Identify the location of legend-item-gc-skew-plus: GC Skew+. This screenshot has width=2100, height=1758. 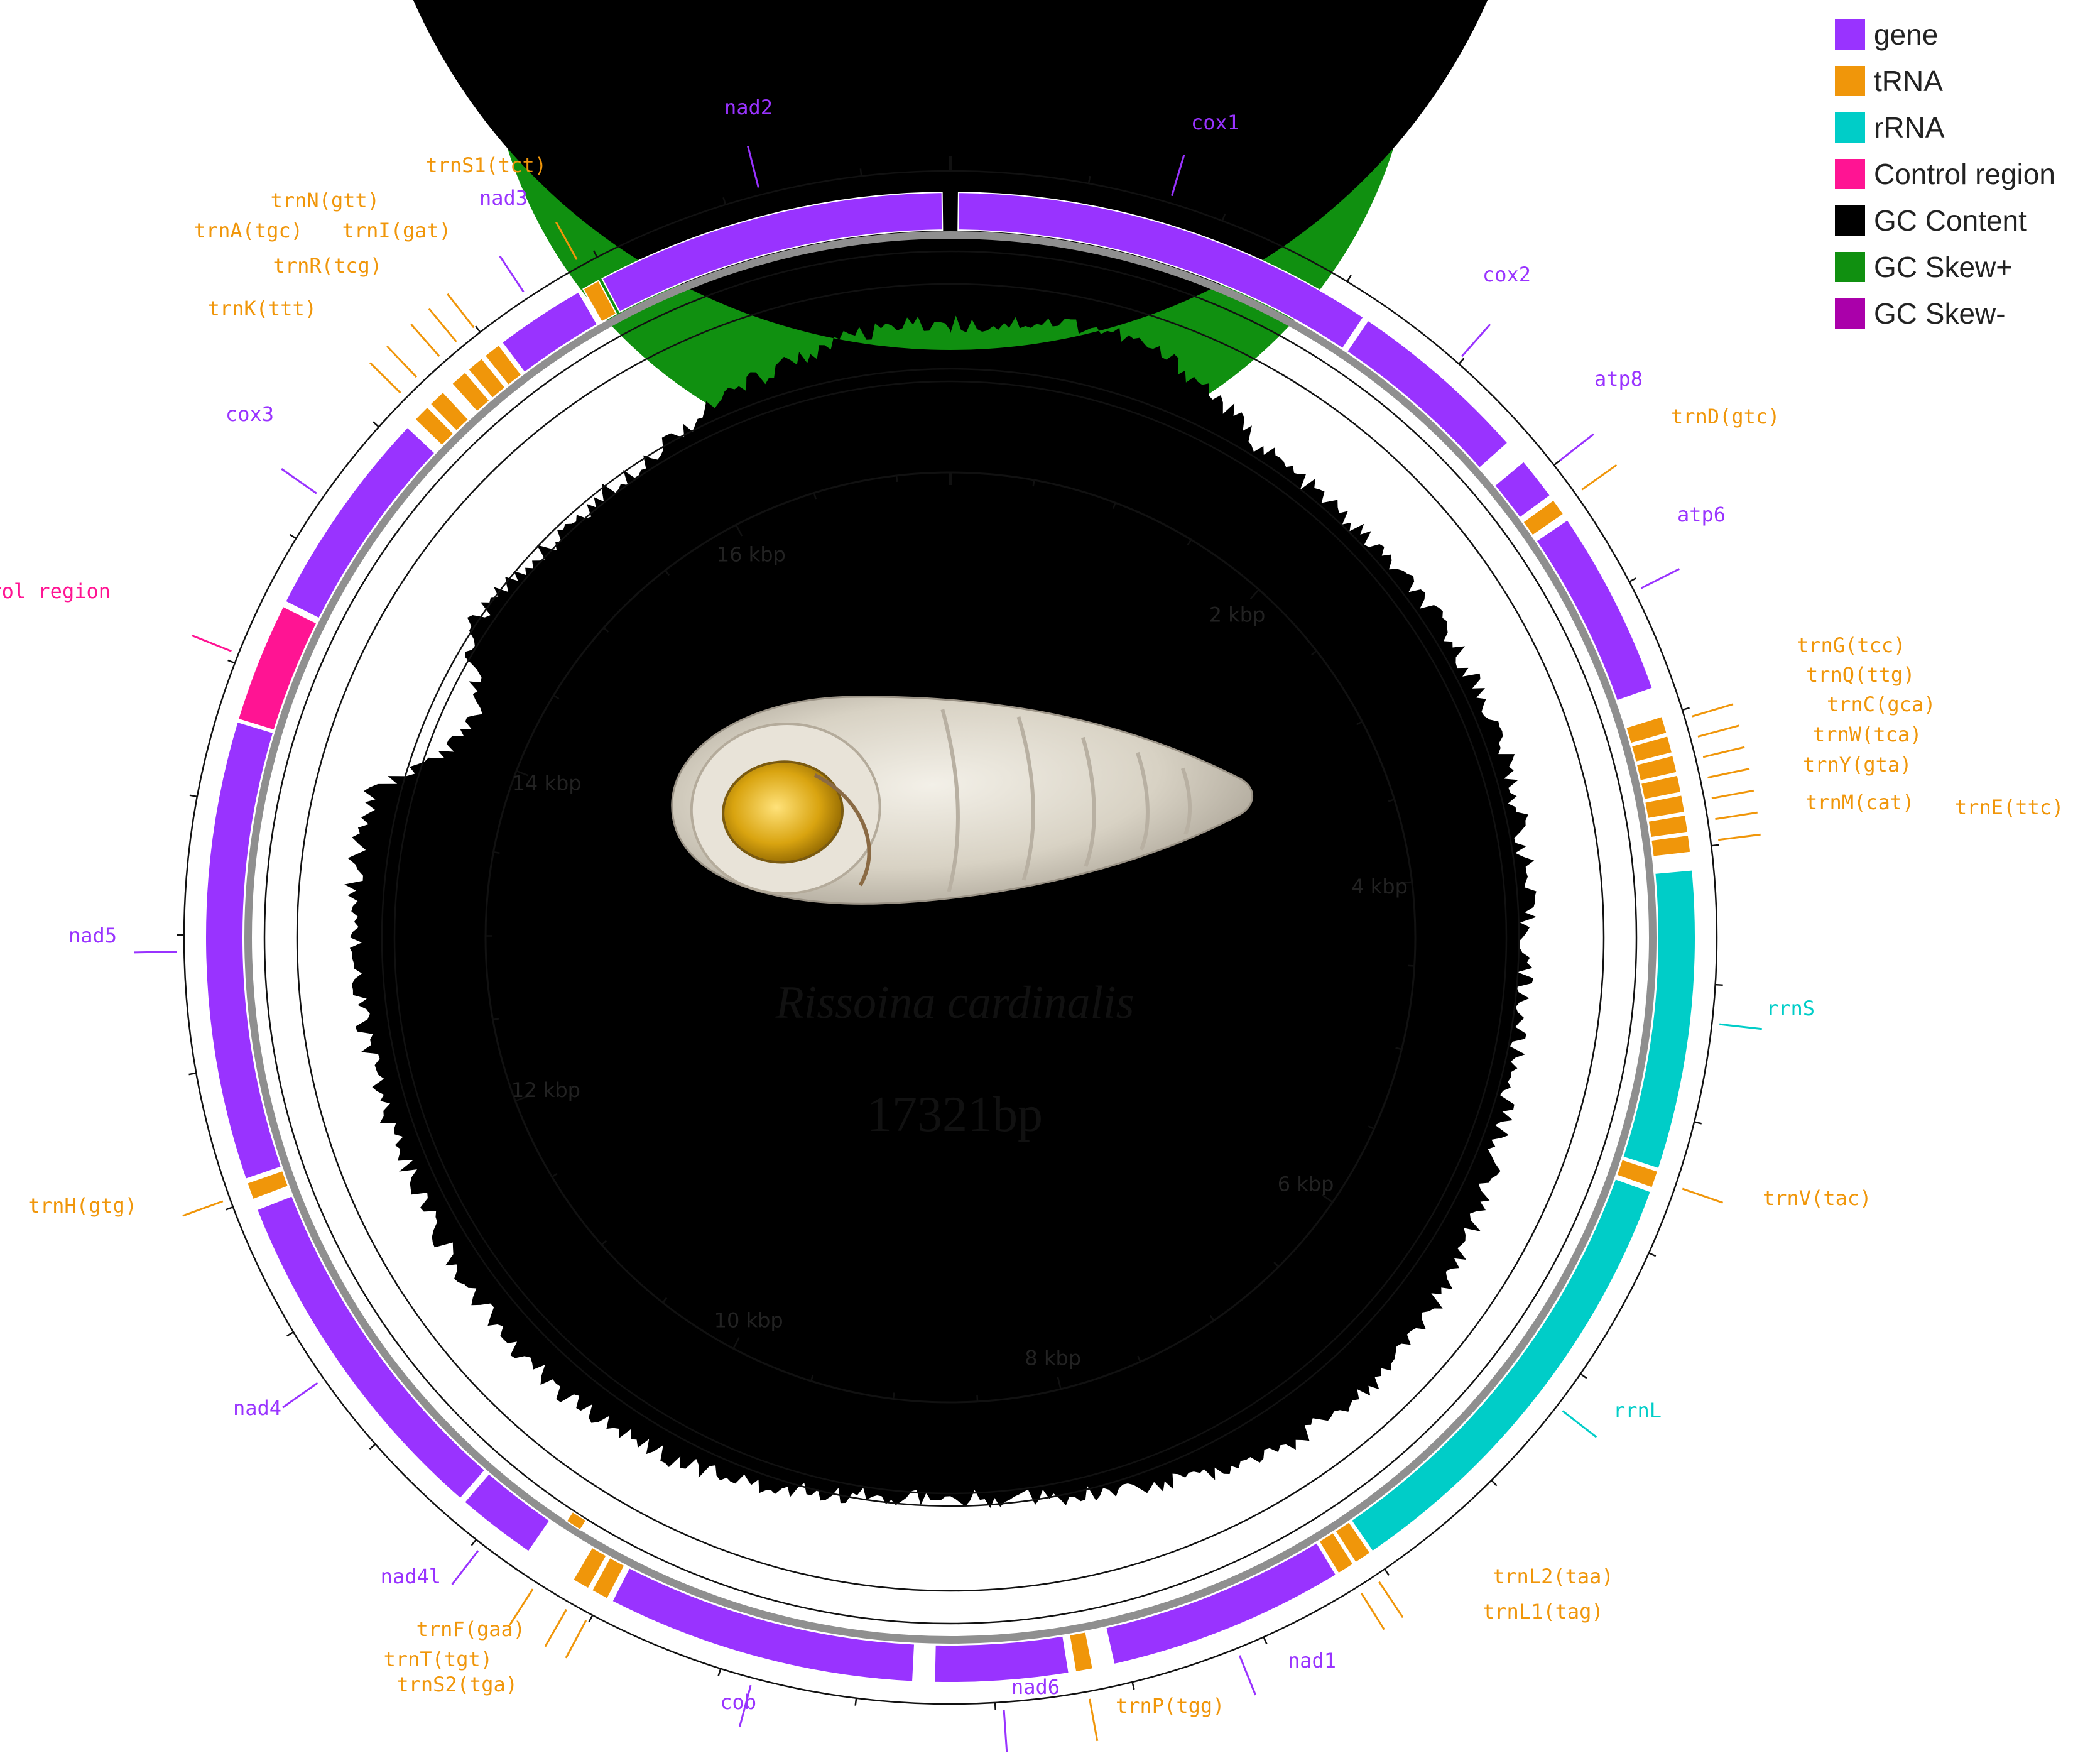
(1945, 267).